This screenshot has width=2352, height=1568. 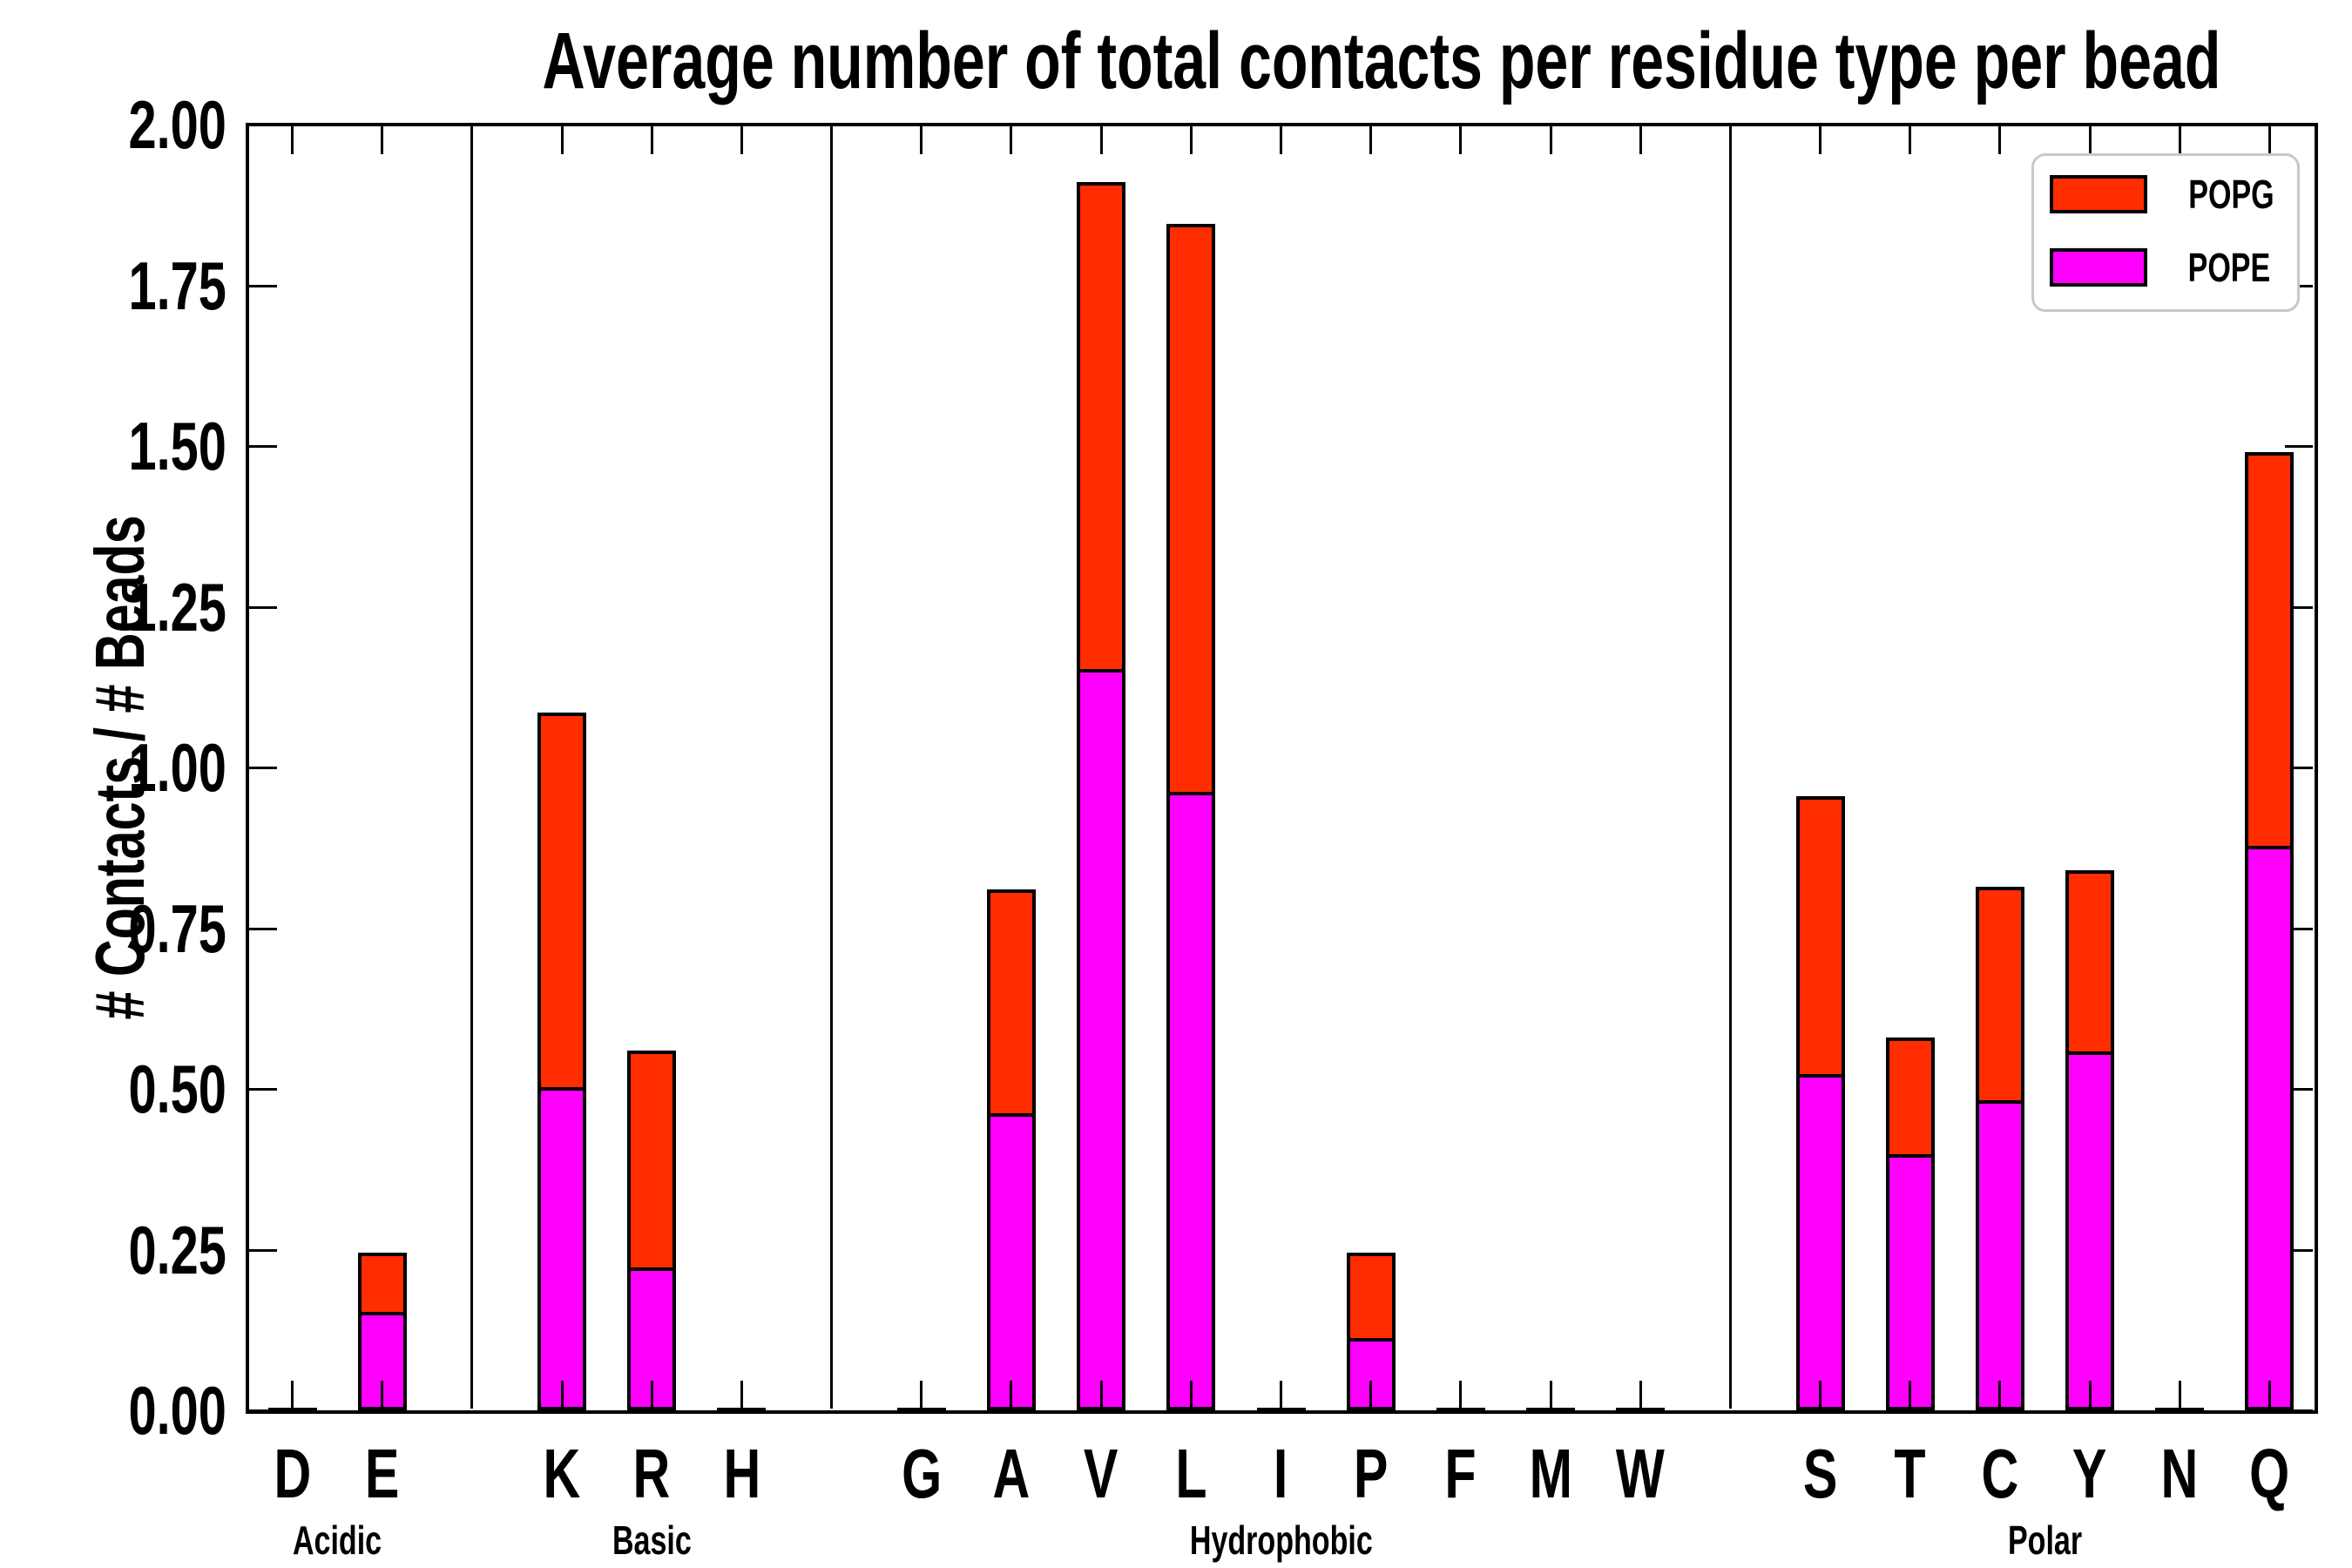 I want to click on group-label-text: Acidic, so click(x=337, y=1540).